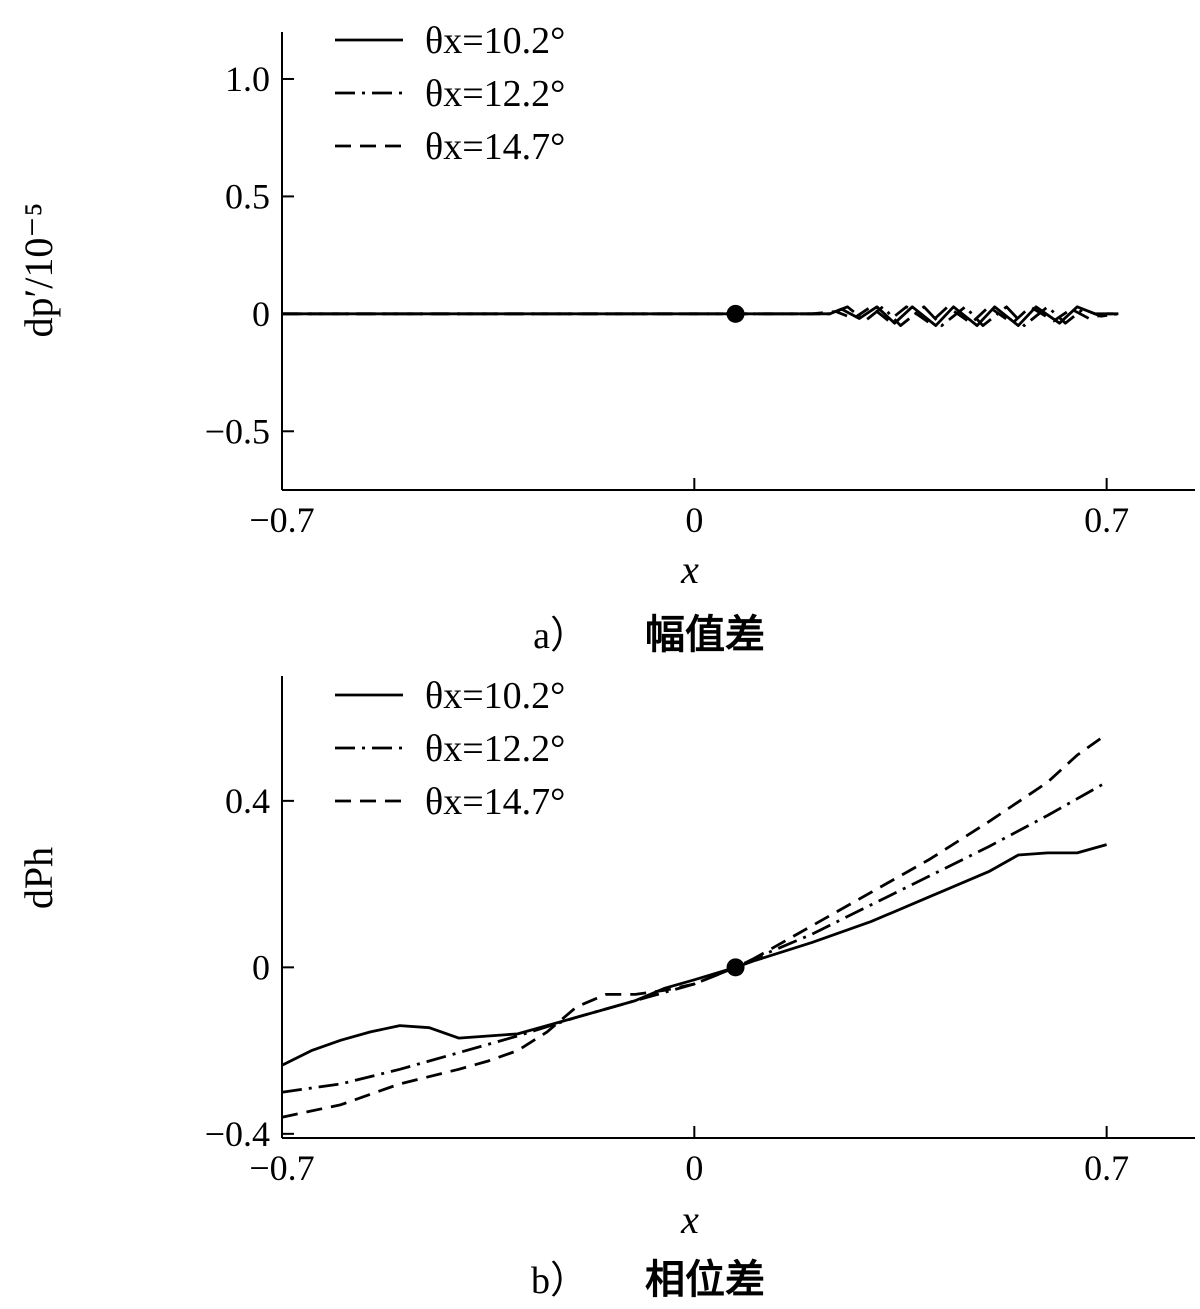 The image size is (1200, 1309). Describe the element at coordinates (495, 802) in the screenshot. I see `b-legend-label-3: θx=14.7°` at that location.